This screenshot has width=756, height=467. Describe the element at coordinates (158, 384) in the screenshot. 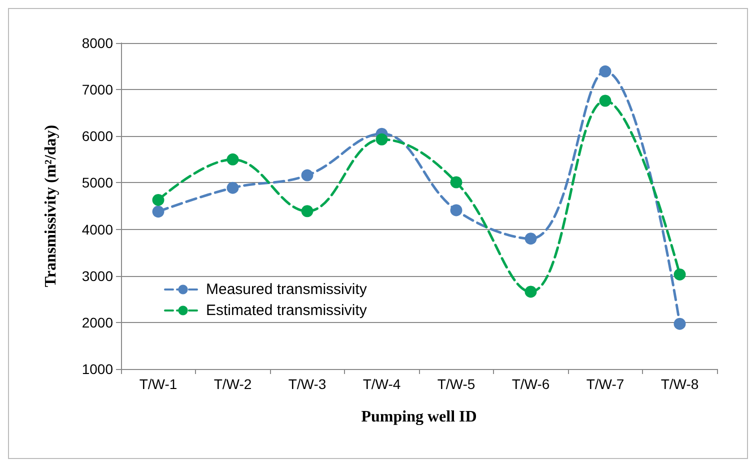

I see `x-tick-label: T/W-1` at that location.